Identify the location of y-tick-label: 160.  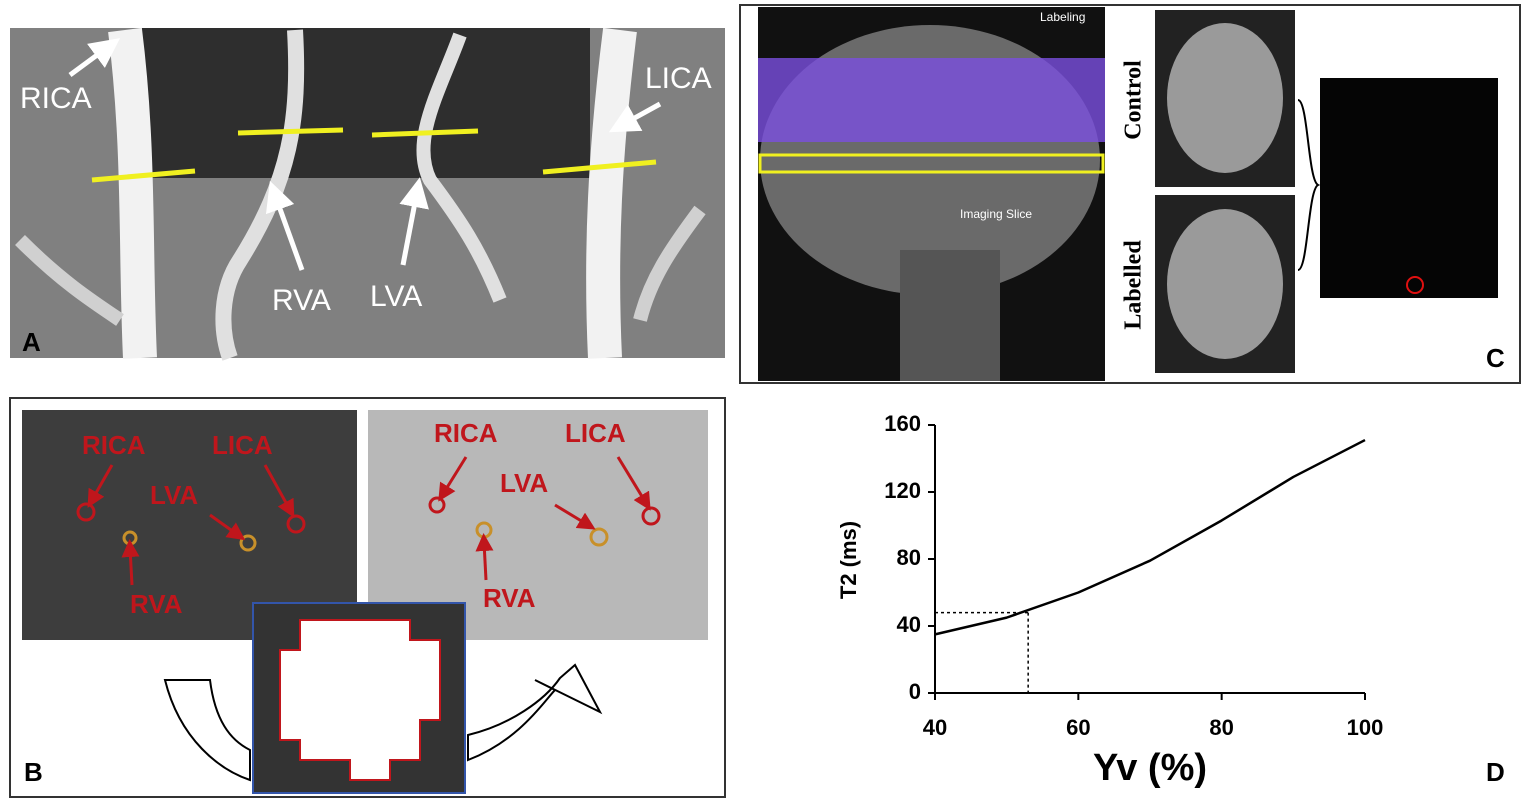
(902, 423).